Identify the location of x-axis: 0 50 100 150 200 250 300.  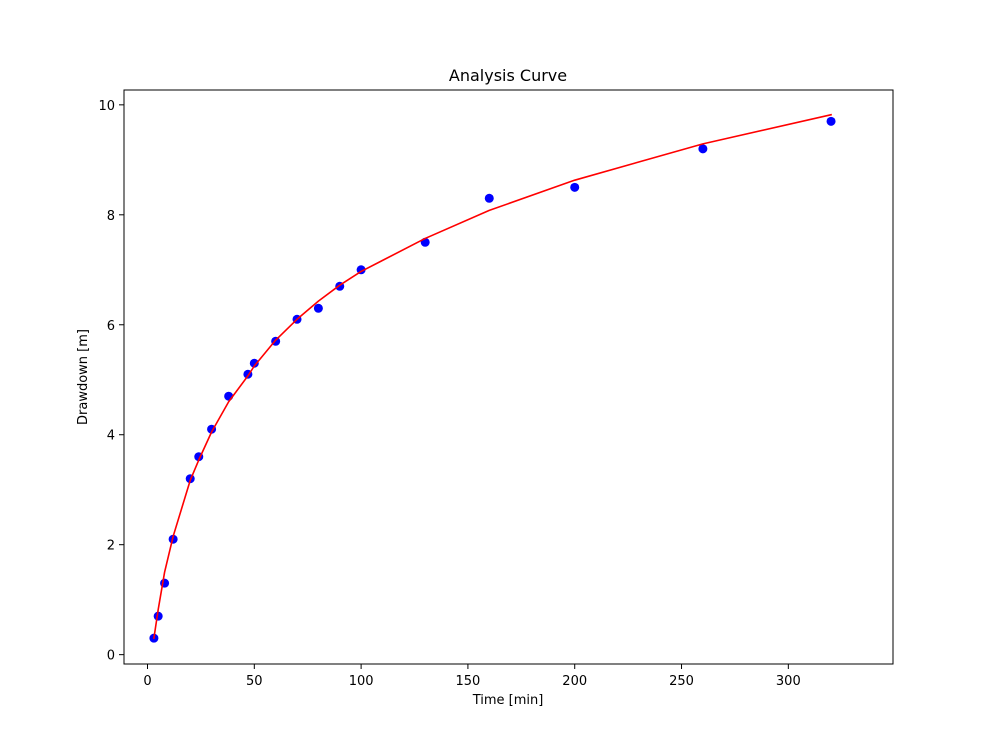
(472, 676).